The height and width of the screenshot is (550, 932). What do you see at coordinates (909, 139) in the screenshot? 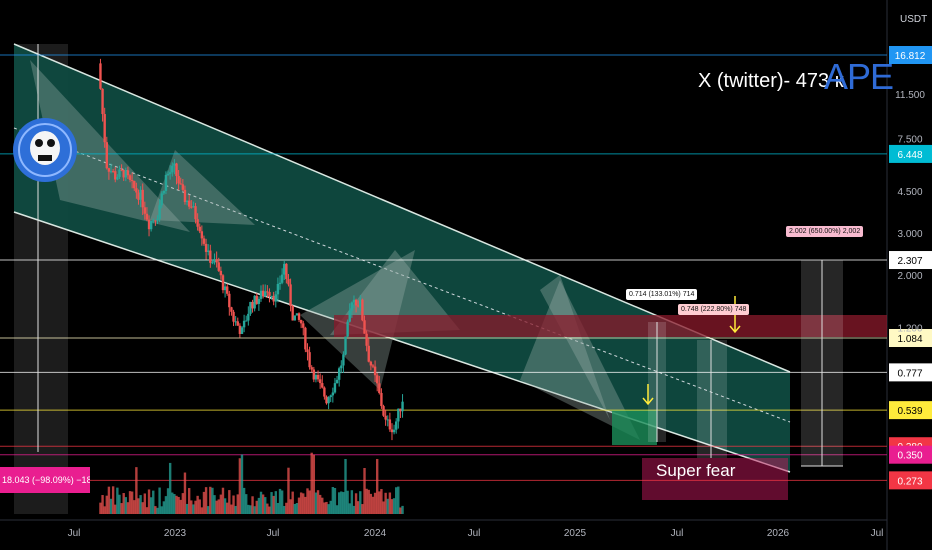
I see `y-tick-1: 7.500` at bounding box center [909, 139].